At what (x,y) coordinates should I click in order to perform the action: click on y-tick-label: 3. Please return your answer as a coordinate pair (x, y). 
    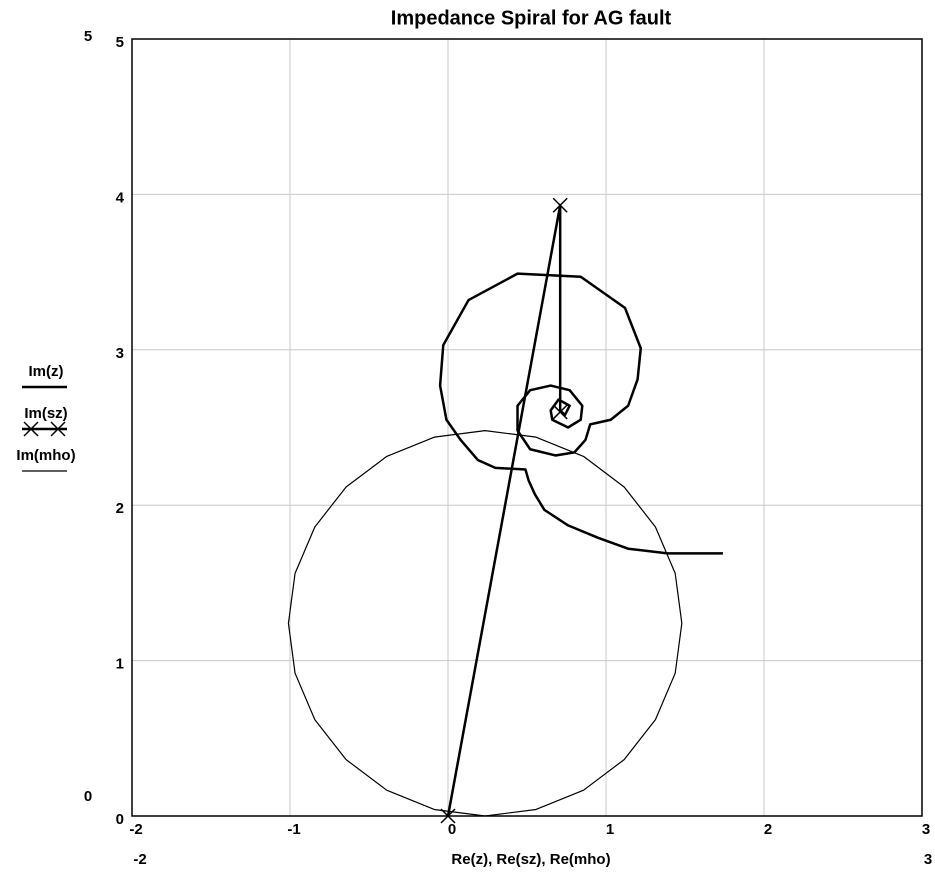
    Looking at the image, I should click on (120, 353).